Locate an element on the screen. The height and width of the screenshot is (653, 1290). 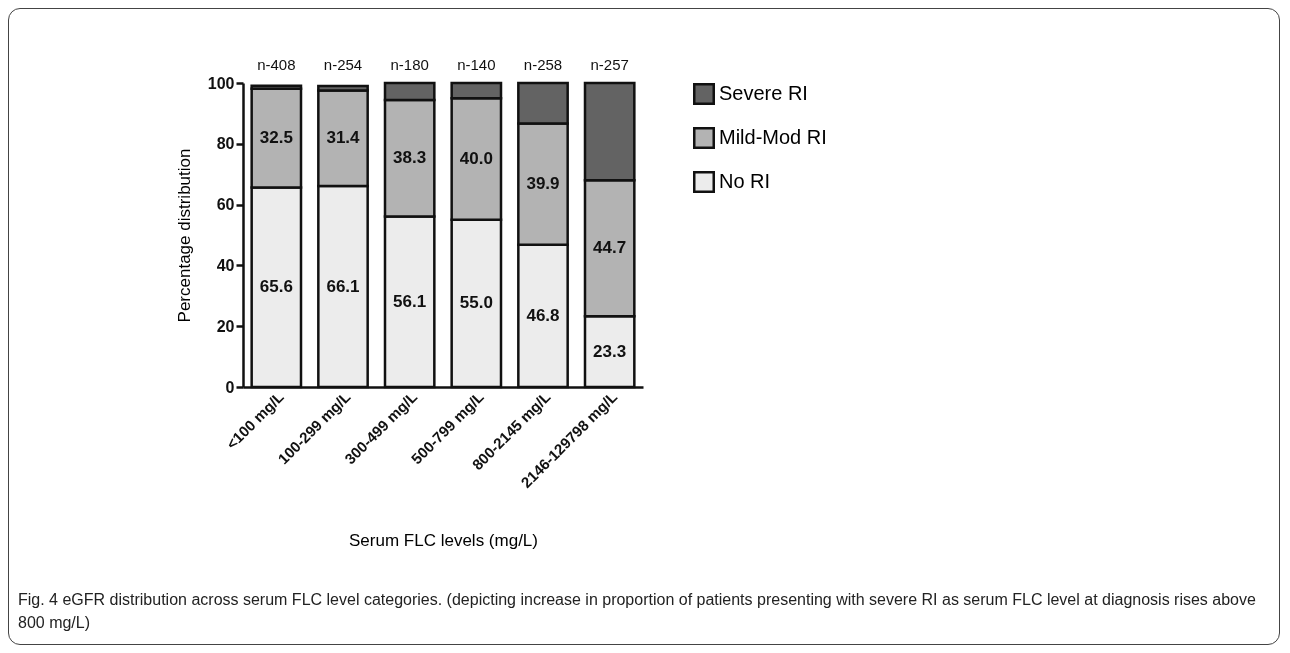
data-label: 56.1 is located at coordinates (410, 301).